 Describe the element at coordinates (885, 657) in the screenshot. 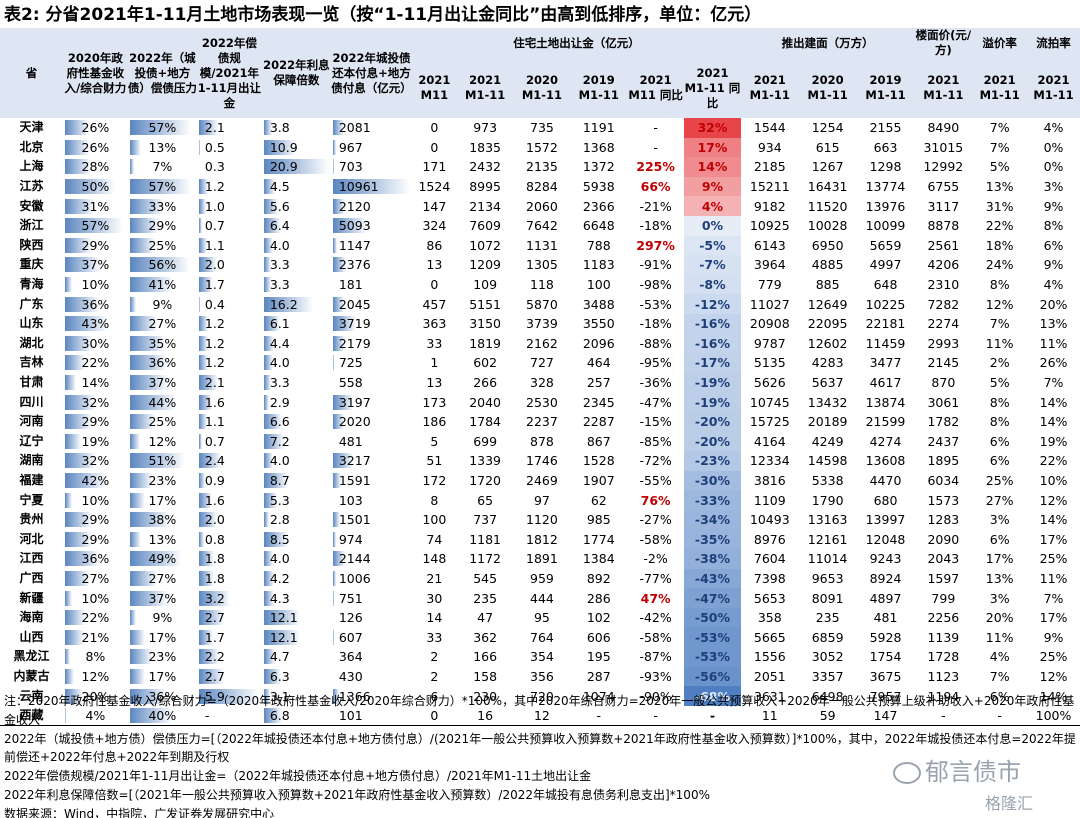

I see `cell-launch-2019: 1754` at that location.